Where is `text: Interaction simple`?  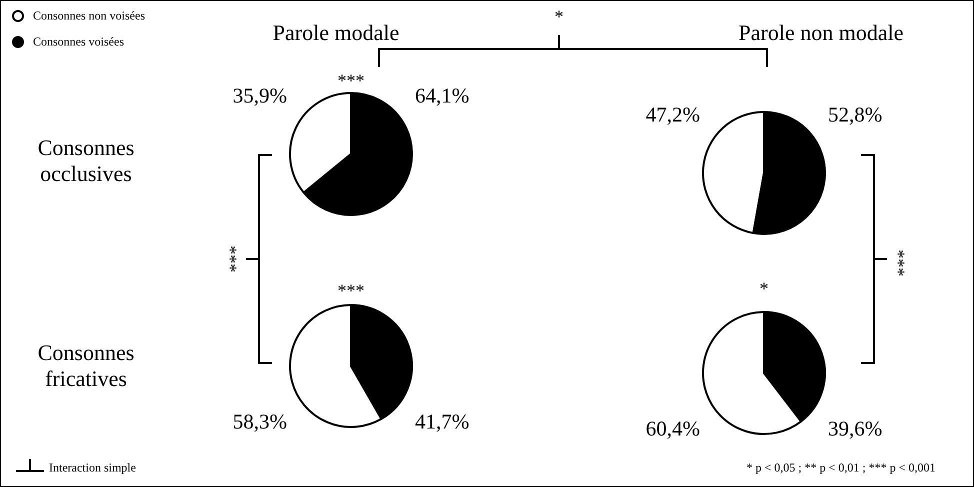
text: Interaction simple is located at coordinates (92, 468).